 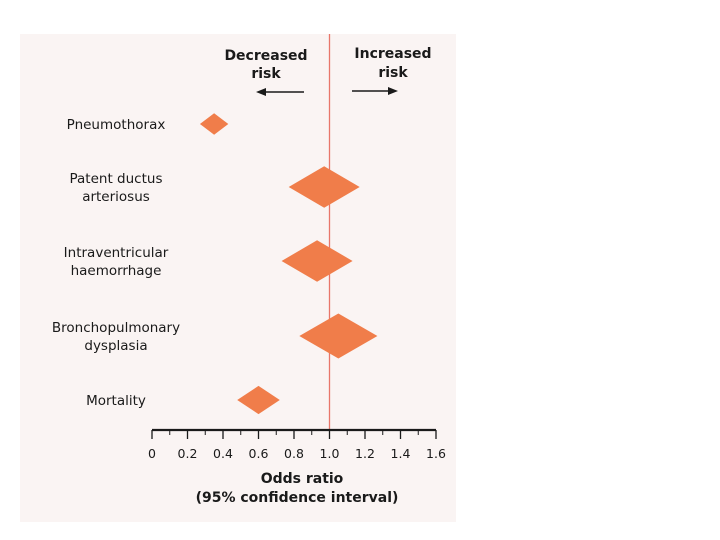 I want to click on row-label: haemorrhage, so click(x=116, y=271).